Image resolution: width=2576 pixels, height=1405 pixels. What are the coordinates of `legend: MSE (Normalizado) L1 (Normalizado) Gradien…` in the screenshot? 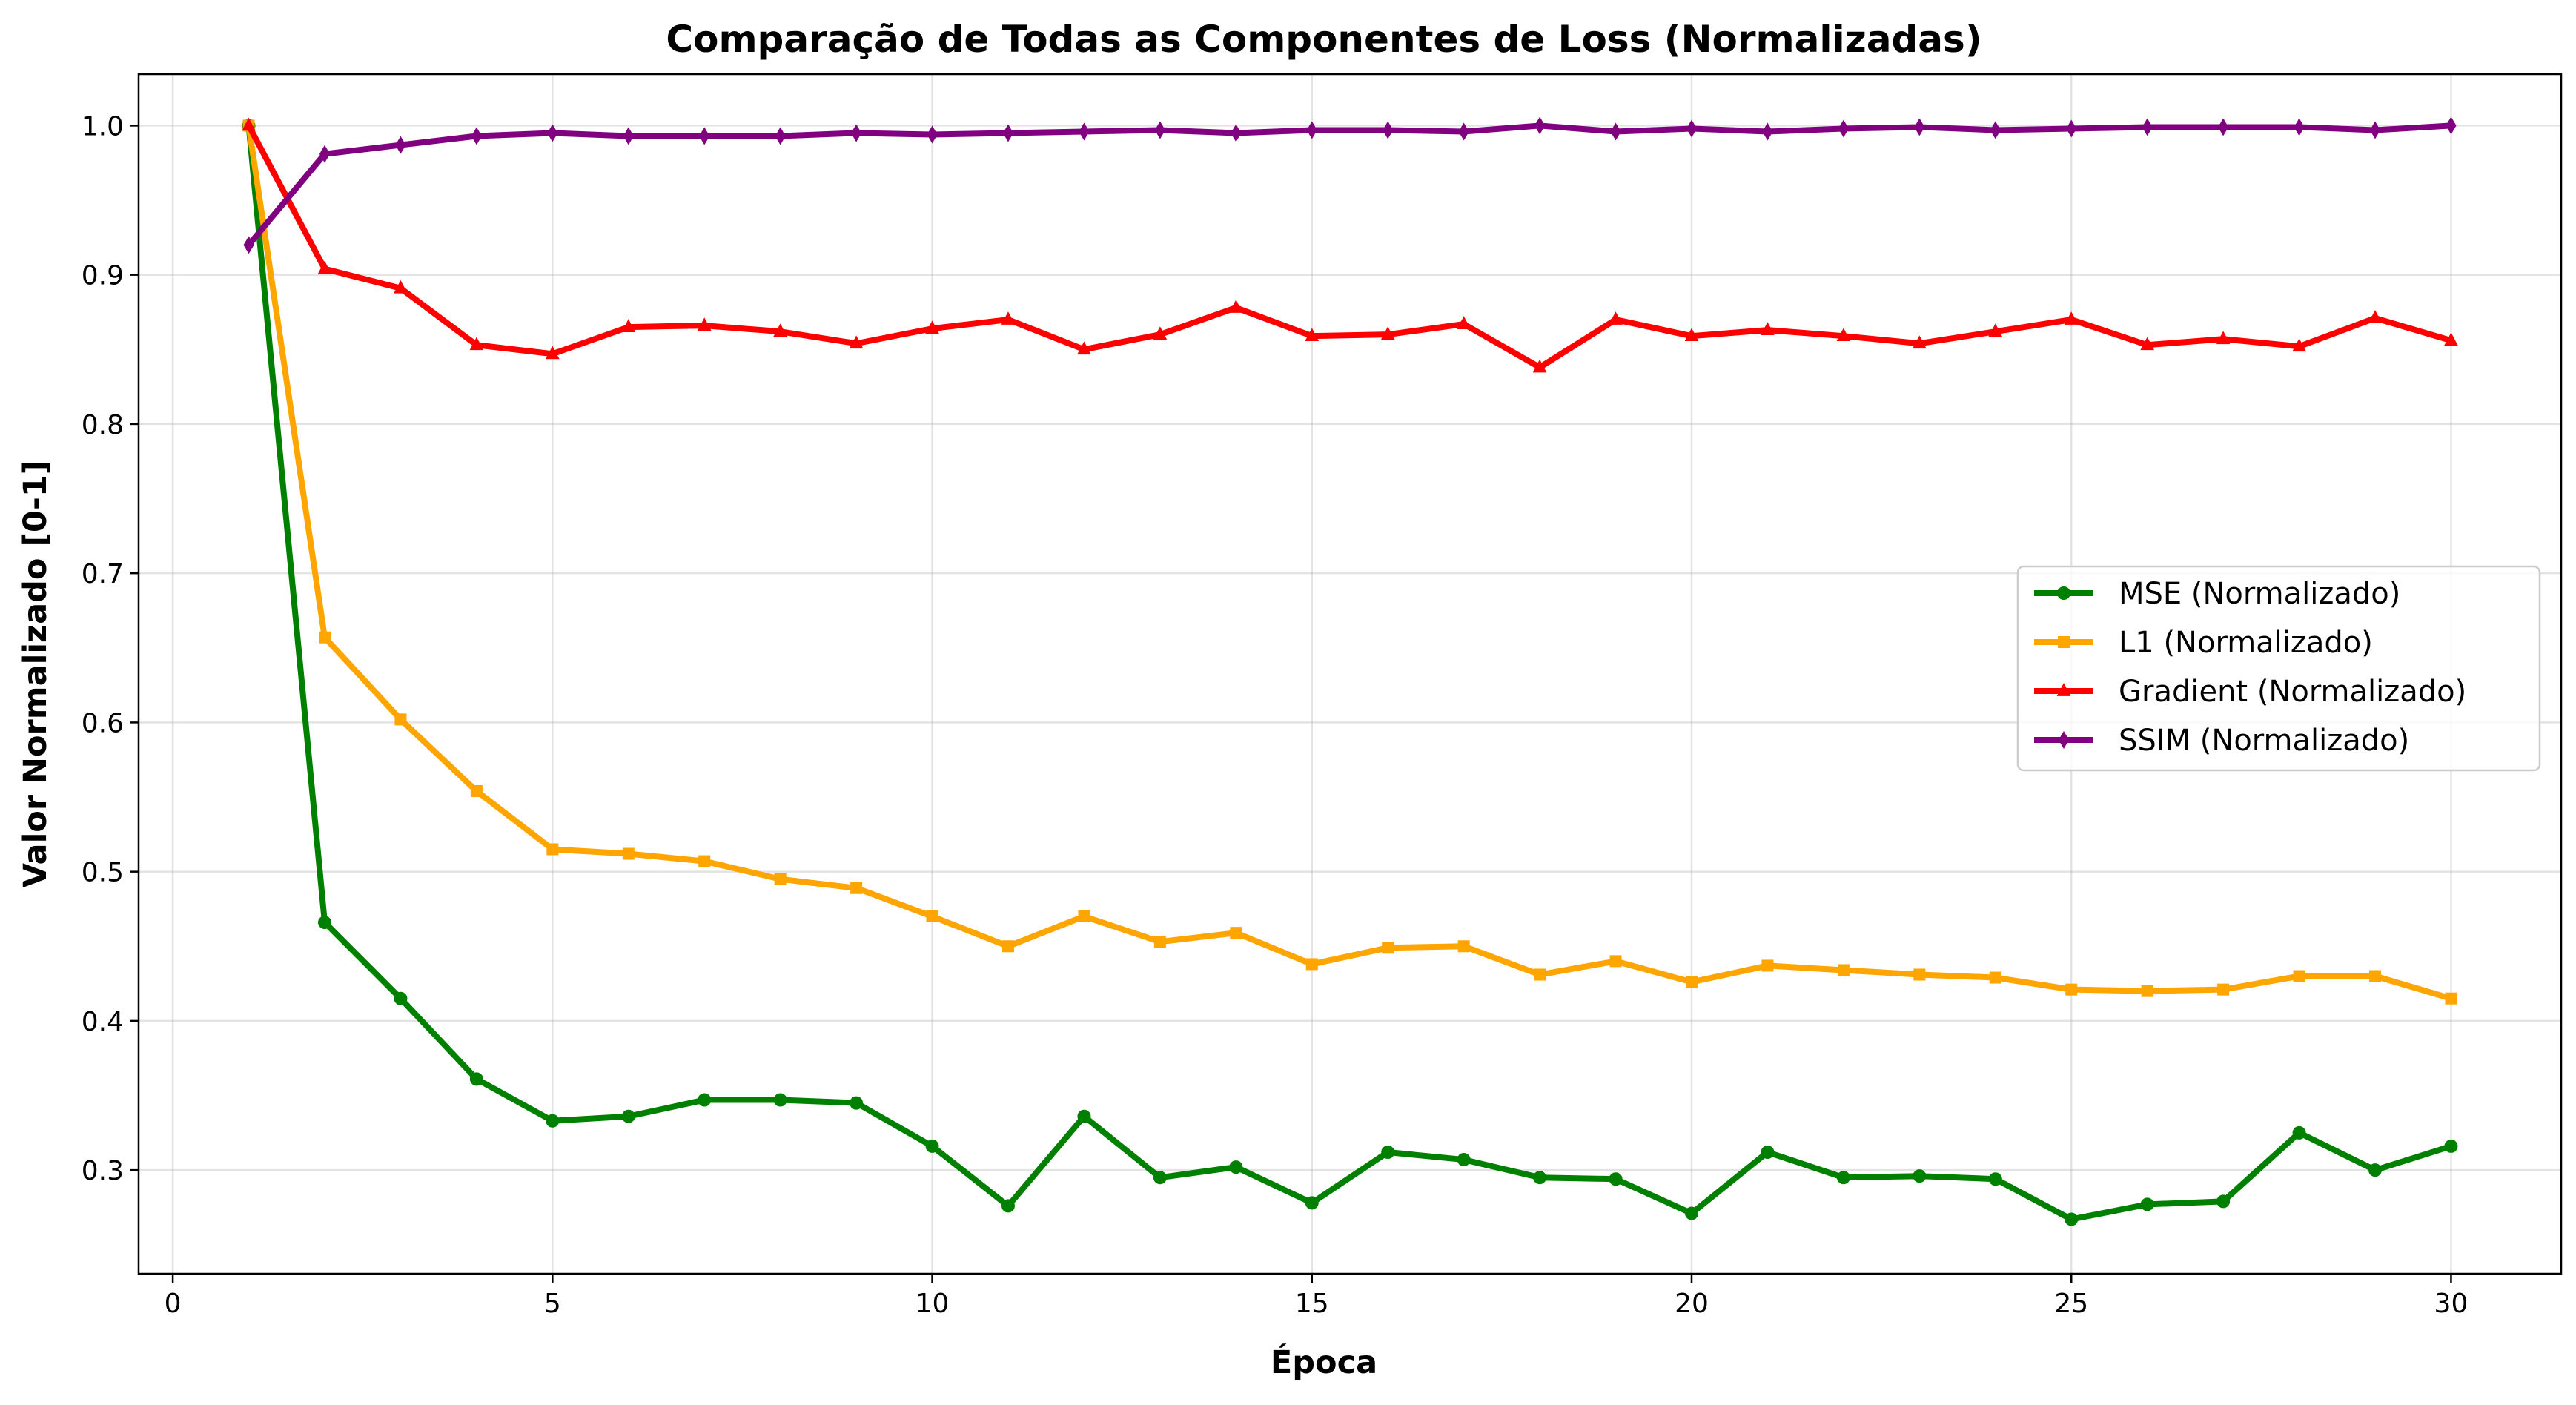 It's located at (2278, 668).